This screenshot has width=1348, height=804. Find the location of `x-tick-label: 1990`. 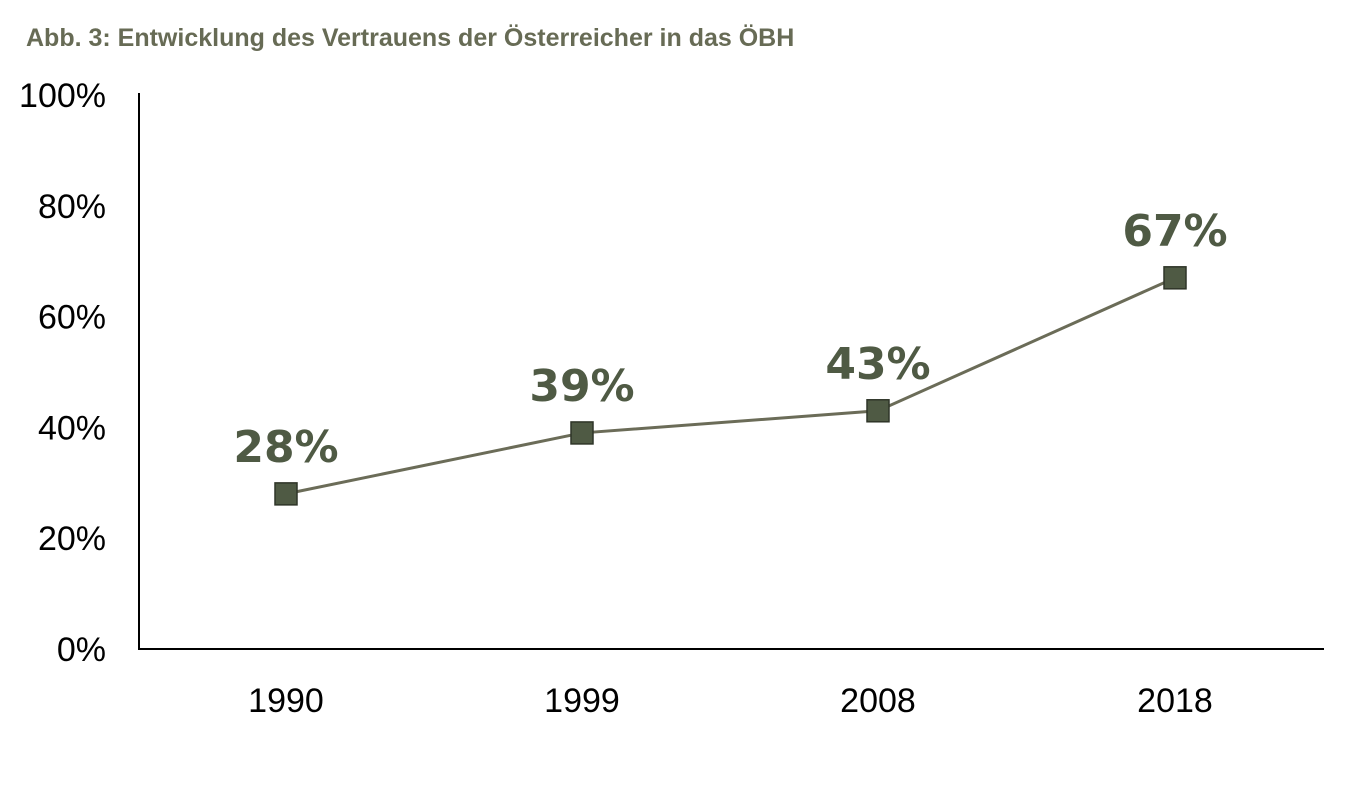

x-tick-label: 1990 is located at coordinates (286, 701).